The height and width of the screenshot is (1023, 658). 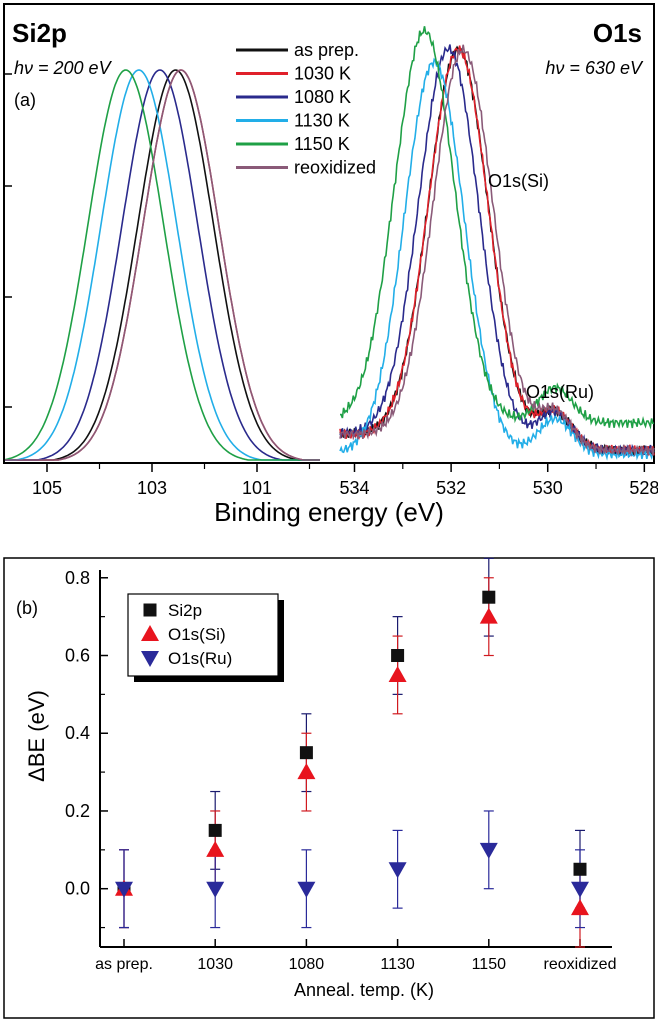 I want to click on x-tick-label: 528, so click(x=643, y=488).